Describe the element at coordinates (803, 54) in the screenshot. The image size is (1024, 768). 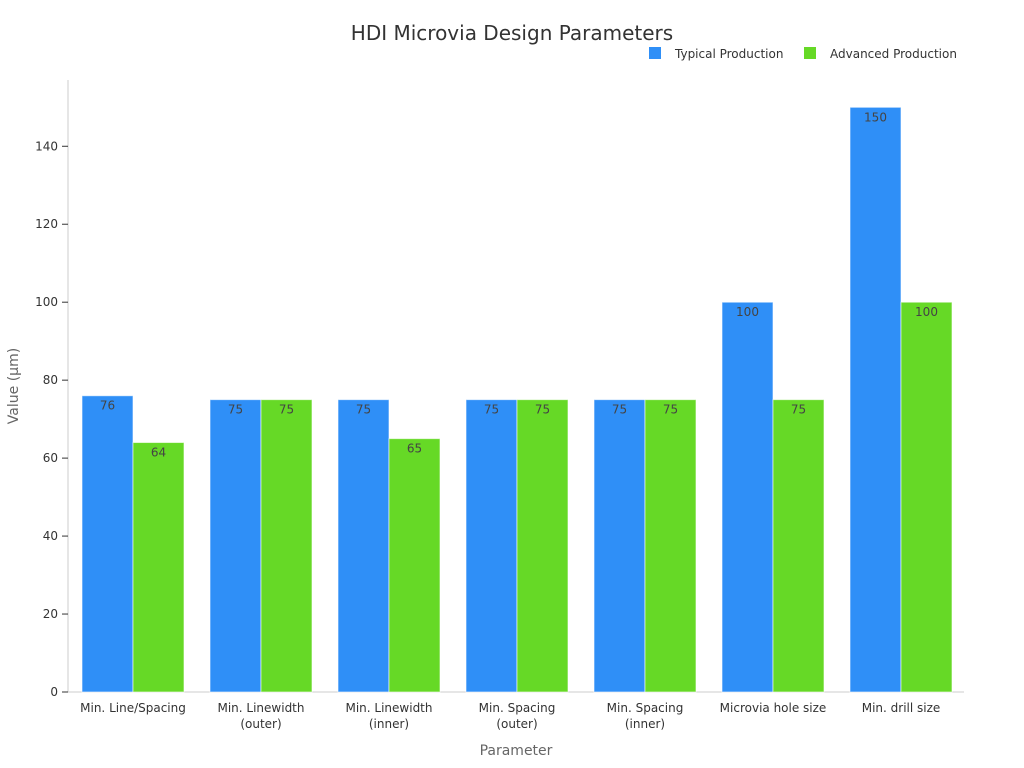
I see `legend: Typical Production Advanced Production` at that location.